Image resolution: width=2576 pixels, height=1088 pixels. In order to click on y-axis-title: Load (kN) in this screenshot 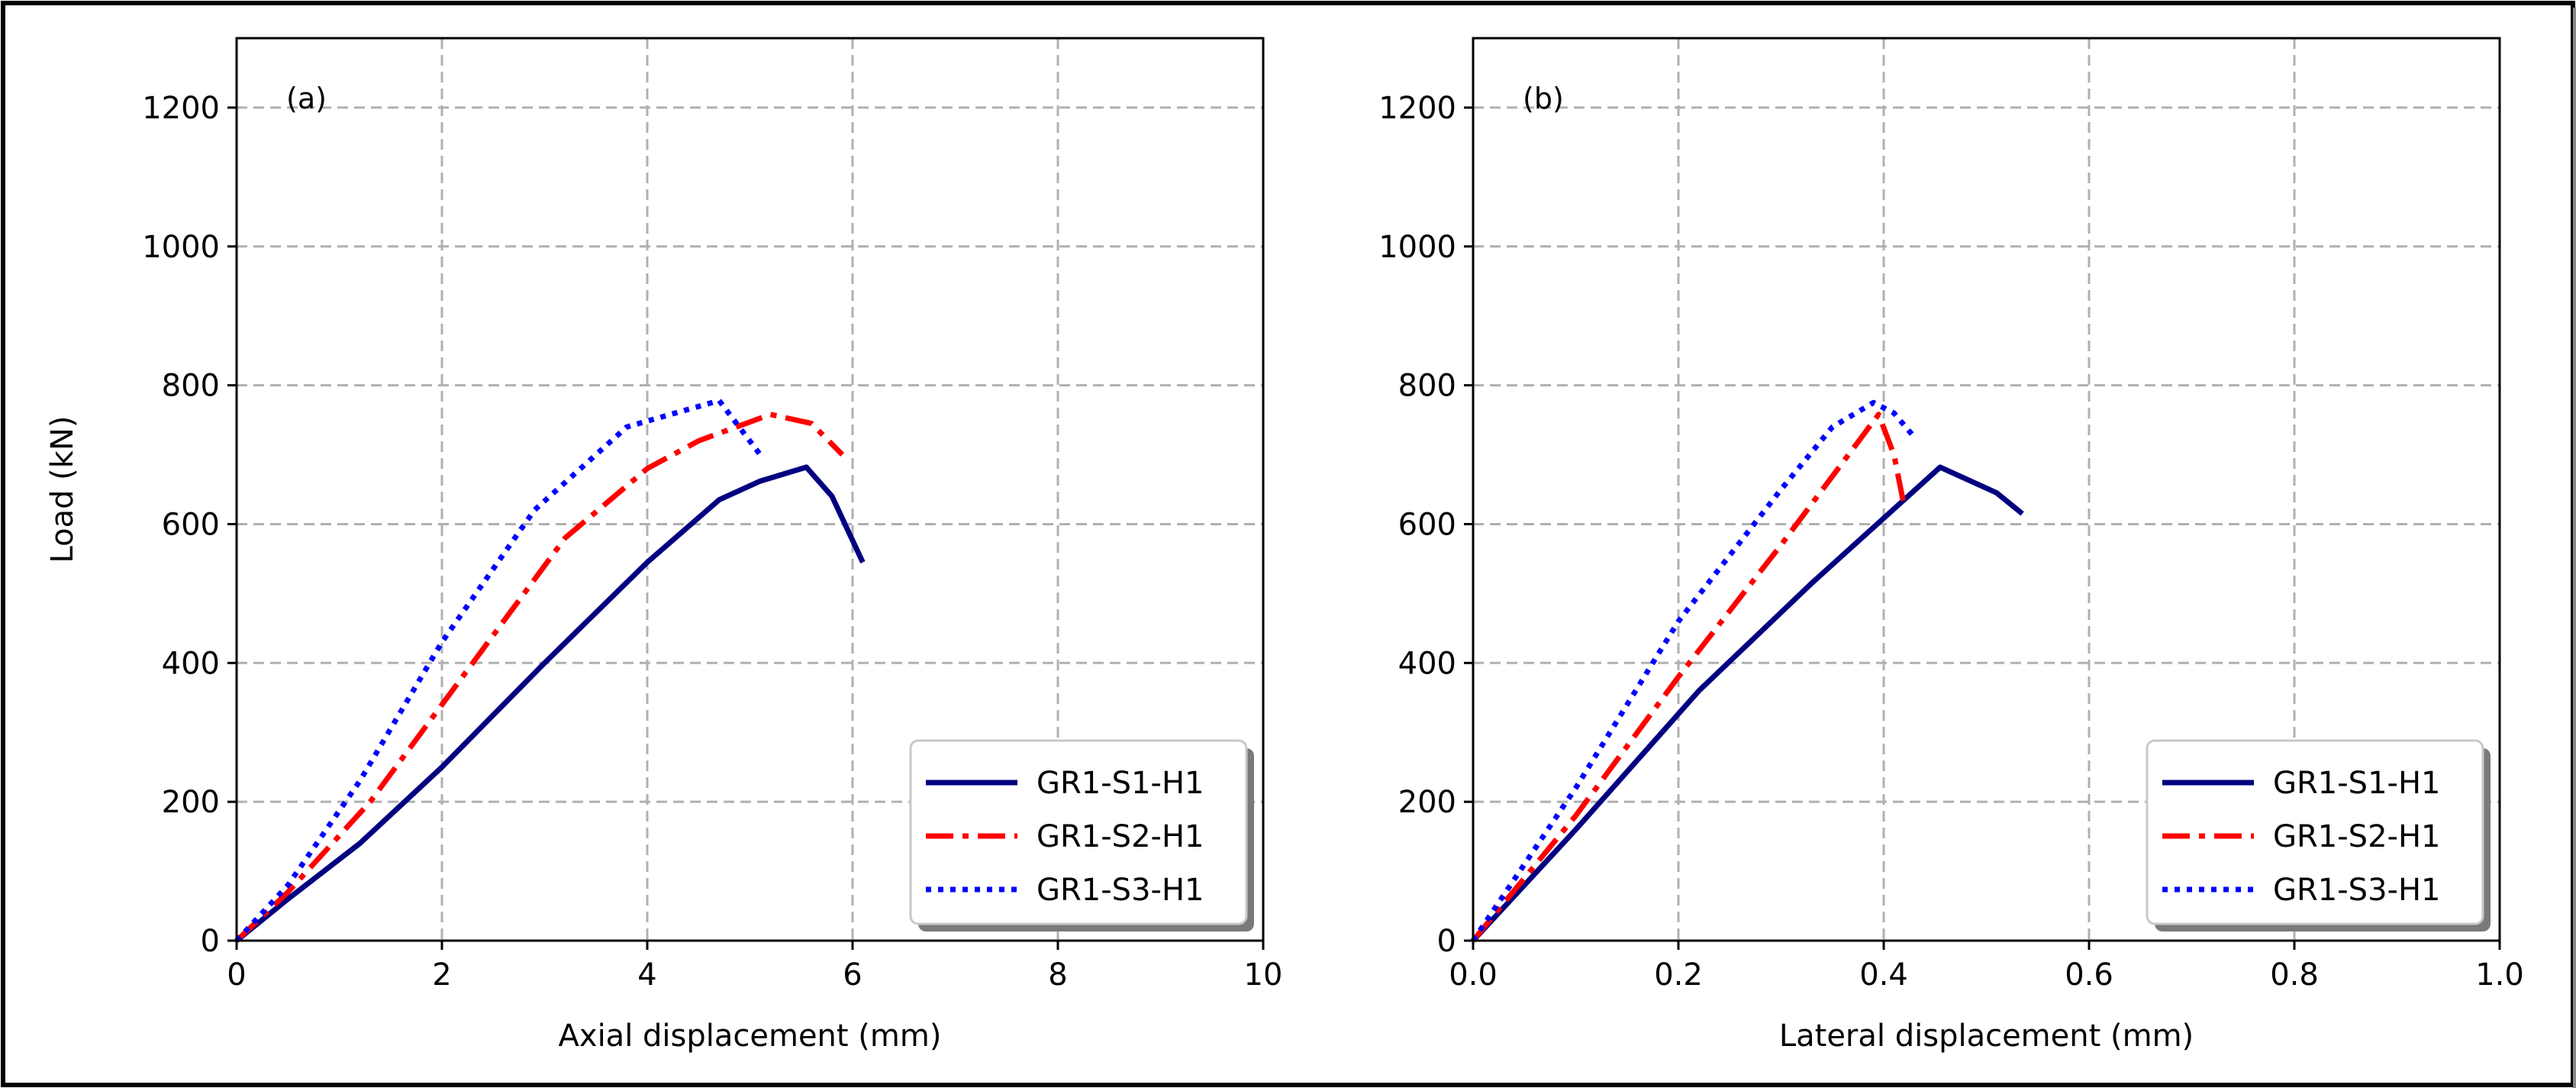, I will do `click(63, 490)`.